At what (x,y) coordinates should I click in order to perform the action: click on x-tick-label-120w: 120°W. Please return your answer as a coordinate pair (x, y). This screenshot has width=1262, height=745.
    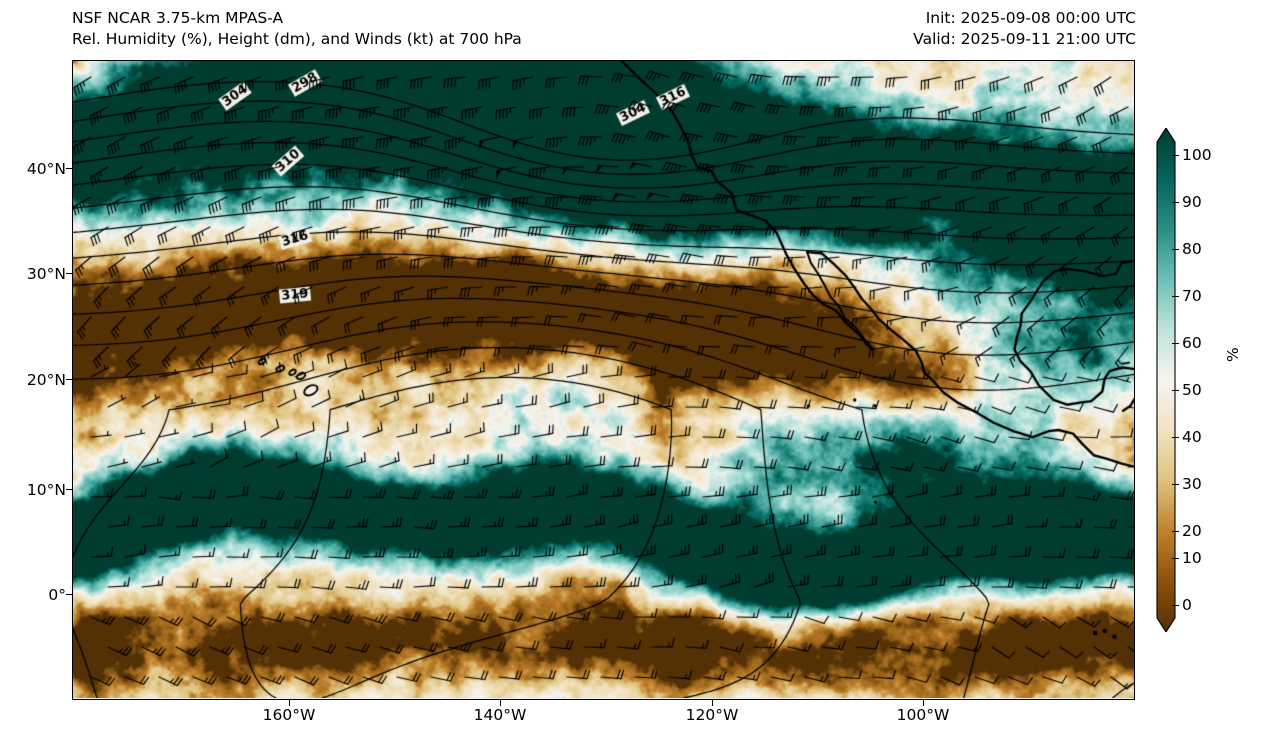
    Looking at the image, I should click on (712, 715).